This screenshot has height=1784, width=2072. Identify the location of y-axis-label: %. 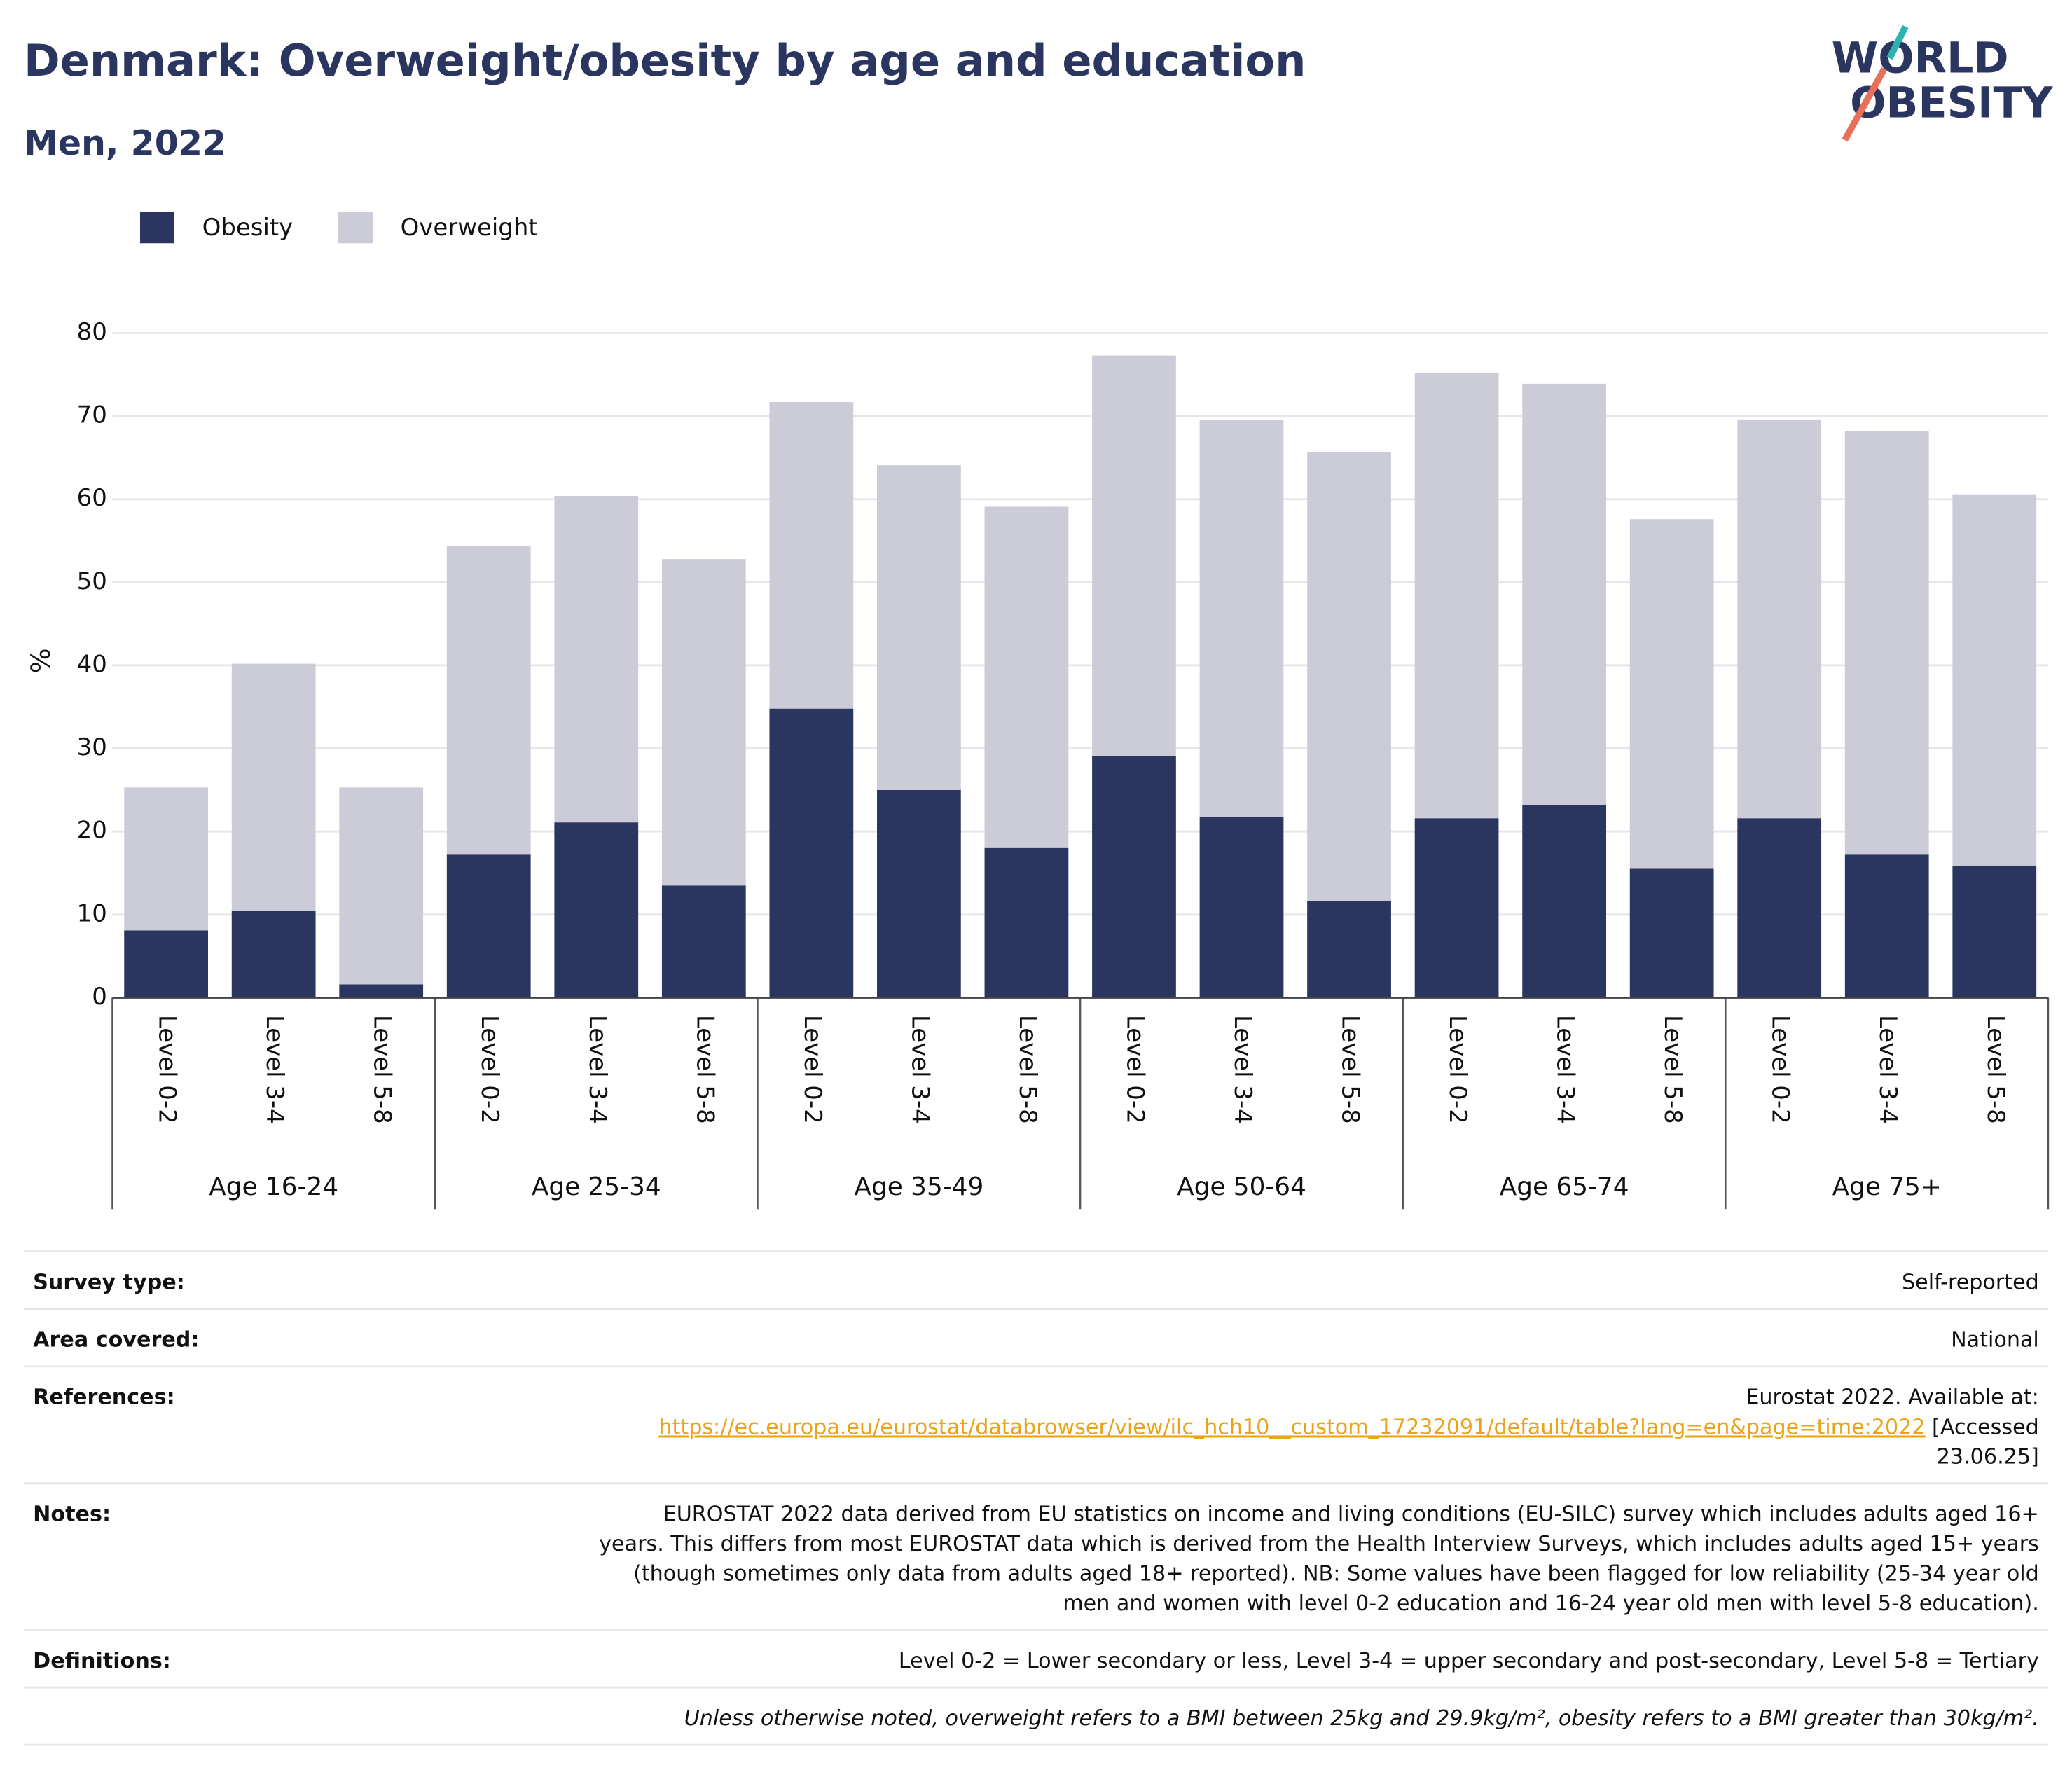
(41, 661).